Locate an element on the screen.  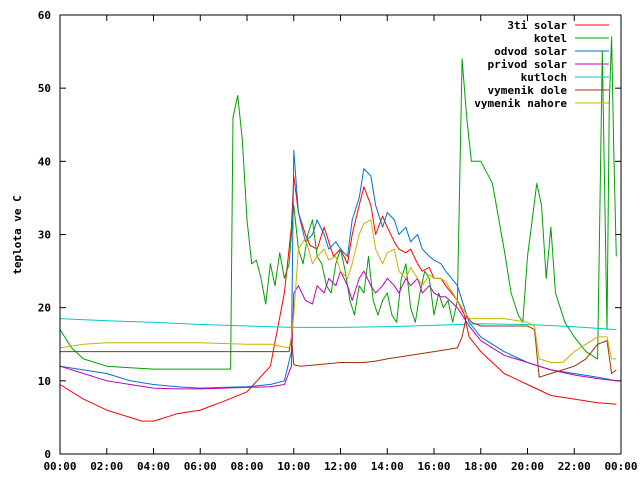
series-line-kutloch is located at coordinates (338, 324).